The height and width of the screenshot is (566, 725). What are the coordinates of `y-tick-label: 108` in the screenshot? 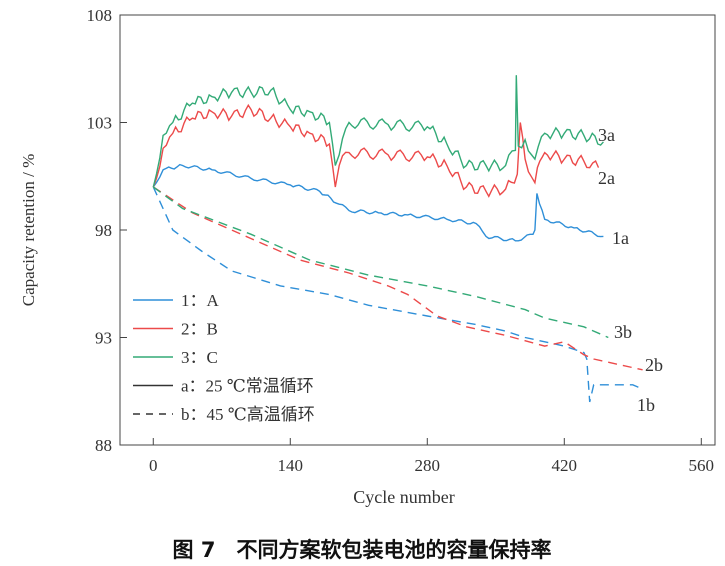 It's located at (100, 15).